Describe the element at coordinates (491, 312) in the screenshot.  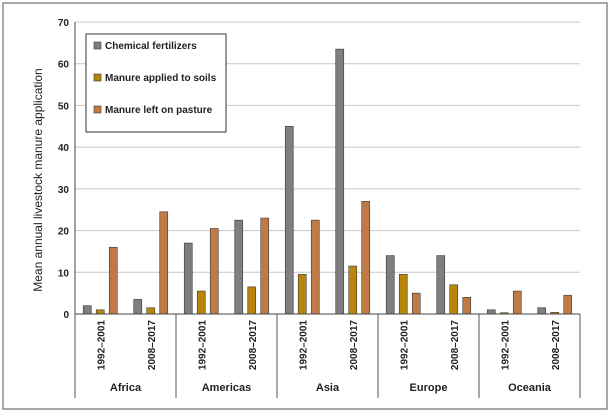
I see `bar-oceania-p1-series1` at that location.